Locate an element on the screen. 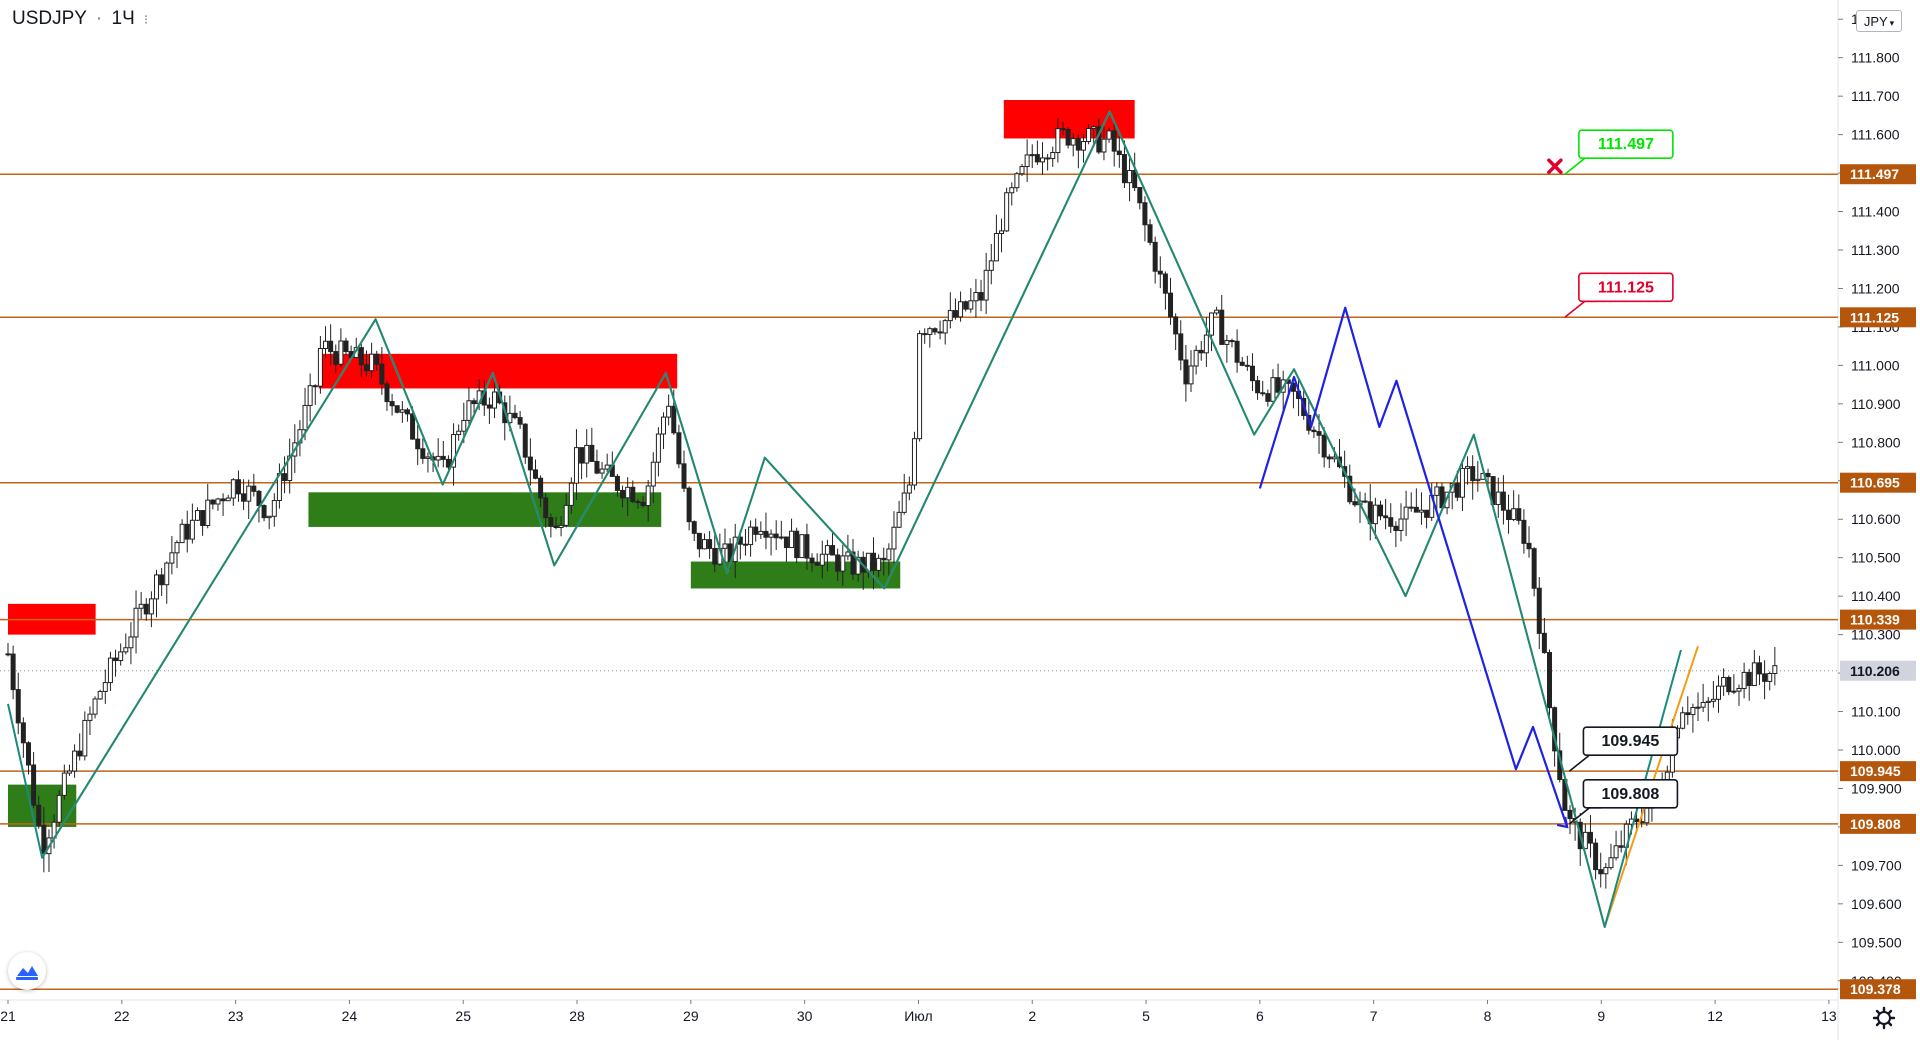  x-tick-label: 2 is located at coordinates (1032, 1016).